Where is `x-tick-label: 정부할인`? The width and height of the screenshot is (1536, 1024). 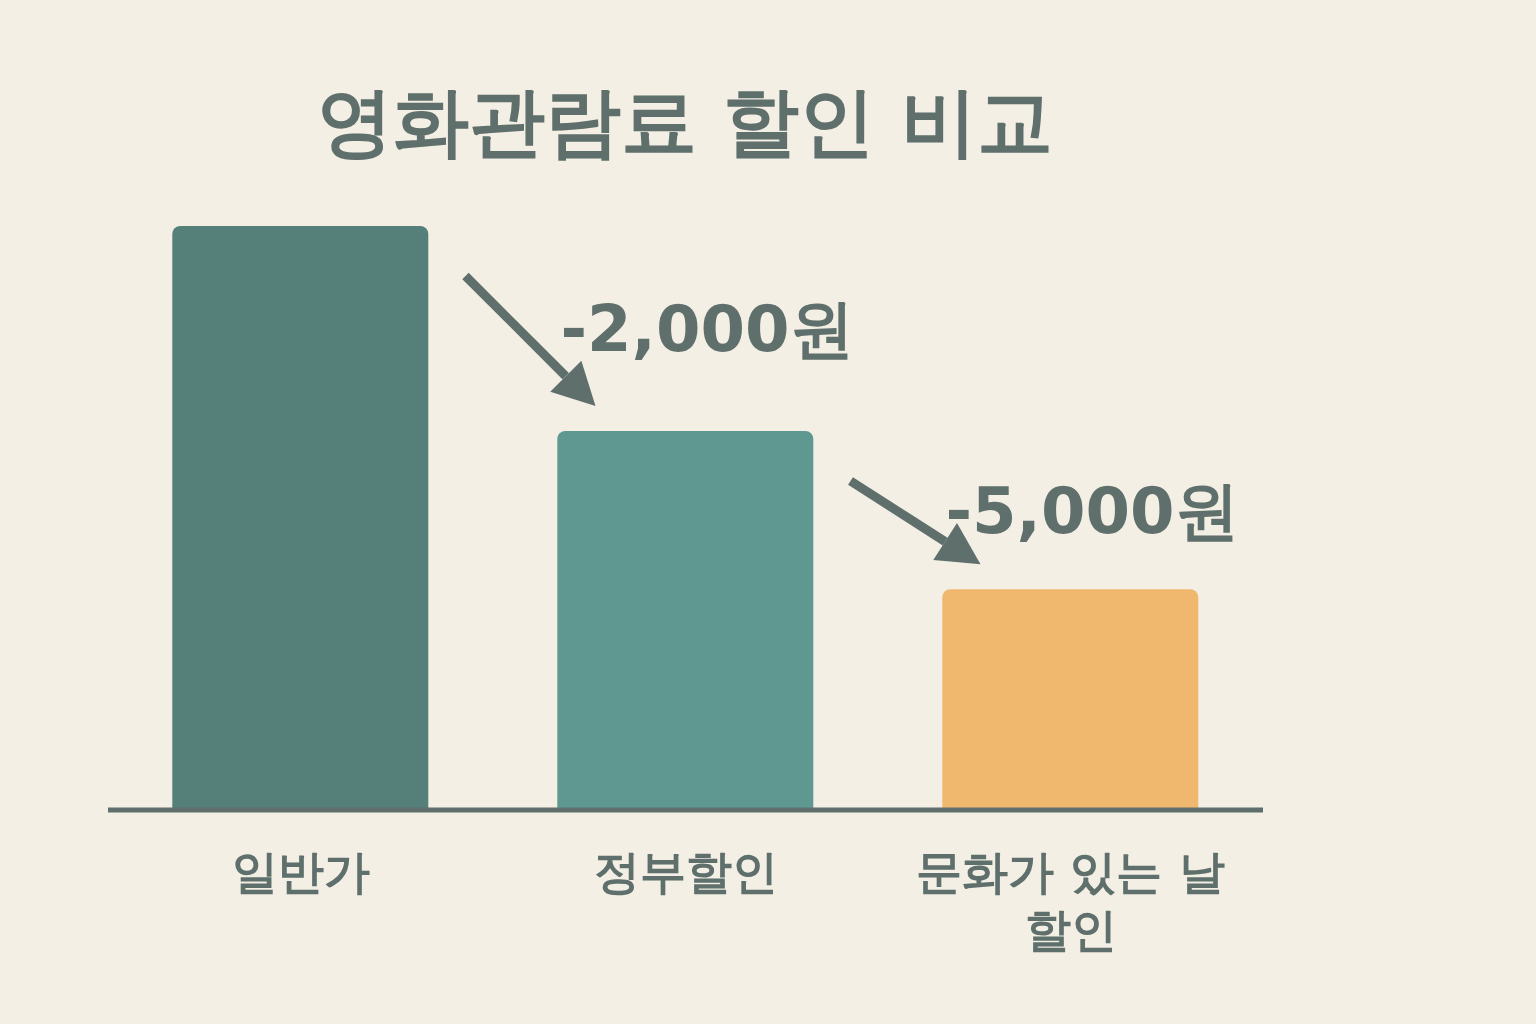
x-tick-label: 정부할인 is located at coordinates (685, 872).